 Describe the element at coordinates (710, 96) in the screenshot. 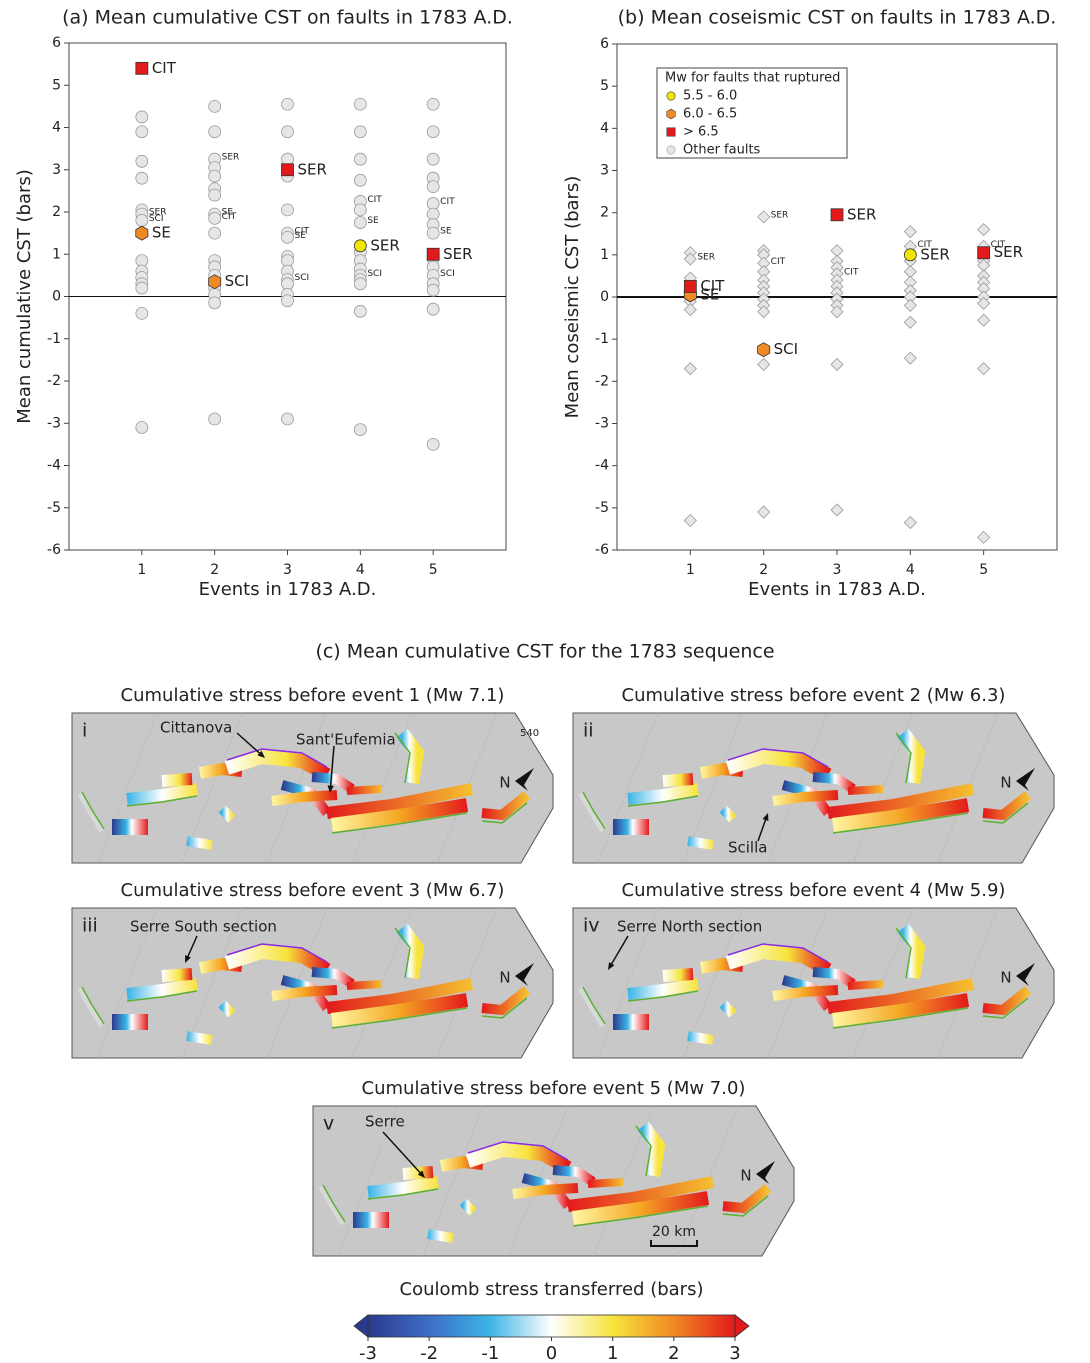

I see `legend-label: 5.5 - 6.0` at that location.